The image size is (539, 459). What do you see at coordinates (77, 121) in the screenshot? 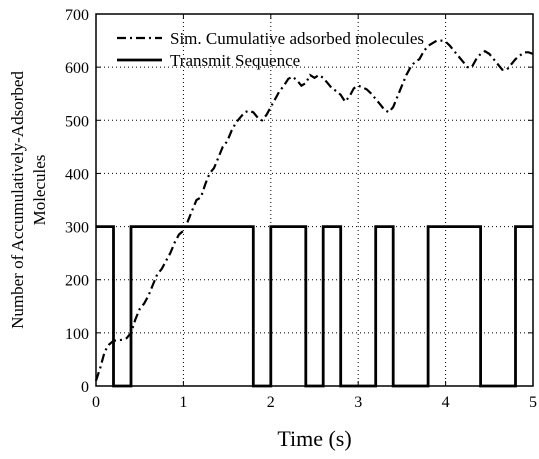
I see `y-tick-label: 500` at bounding box center [77, 121].